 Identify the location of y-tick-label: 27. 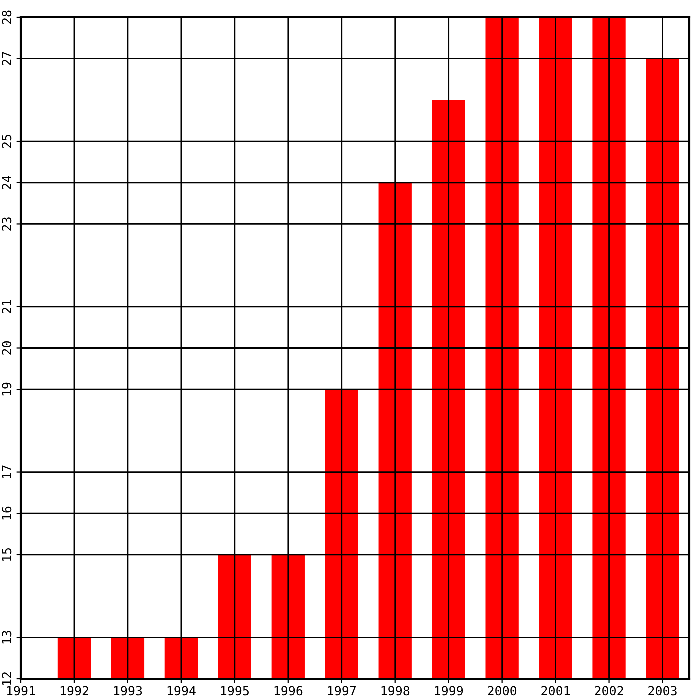
(7, 59).